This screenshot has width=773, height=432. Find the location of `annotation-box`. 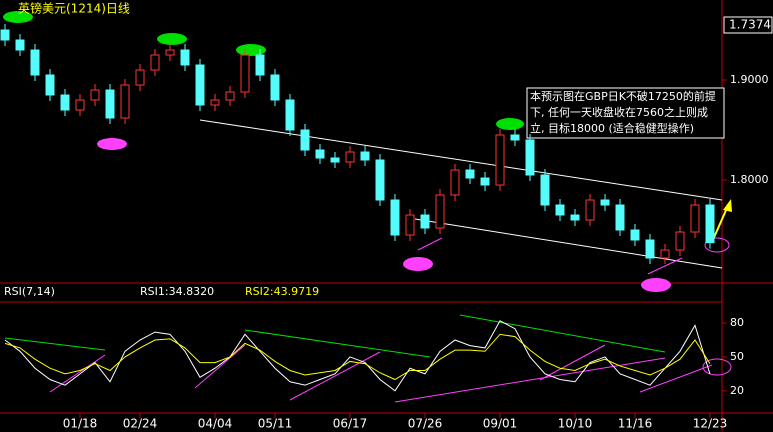

annotation-box is located at coordinates (625, 113).